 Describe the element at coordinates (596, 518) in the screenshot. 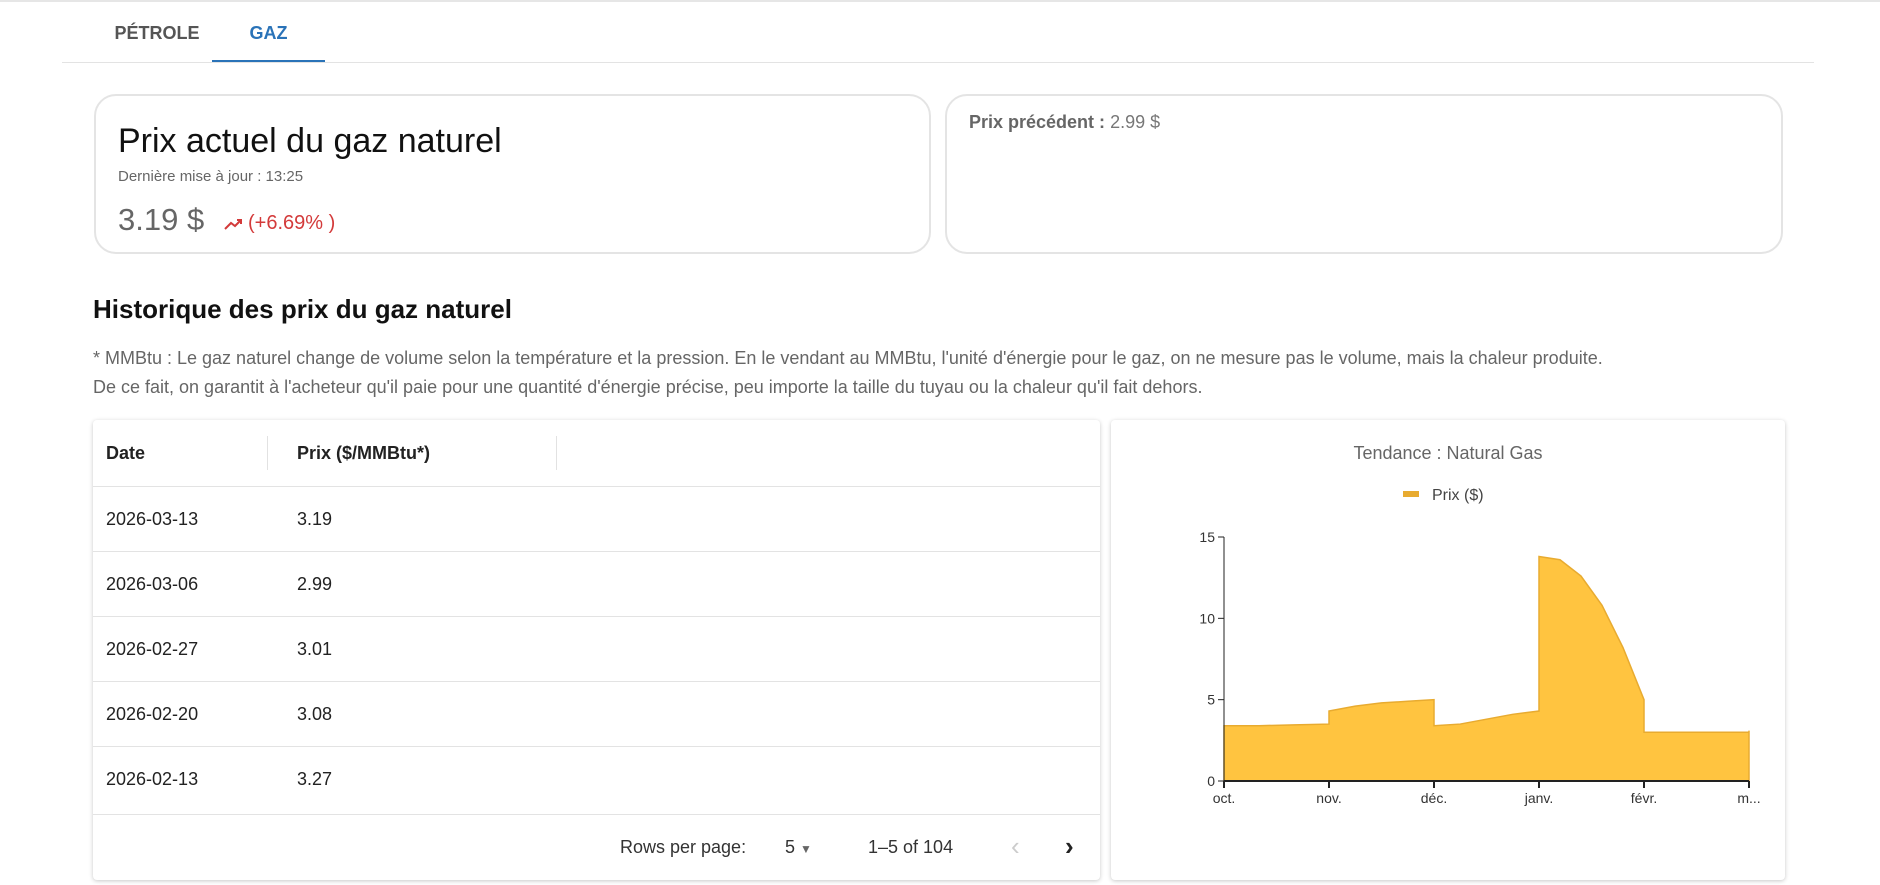

I see `table-row: 2026-03-13 3.19` at that location.